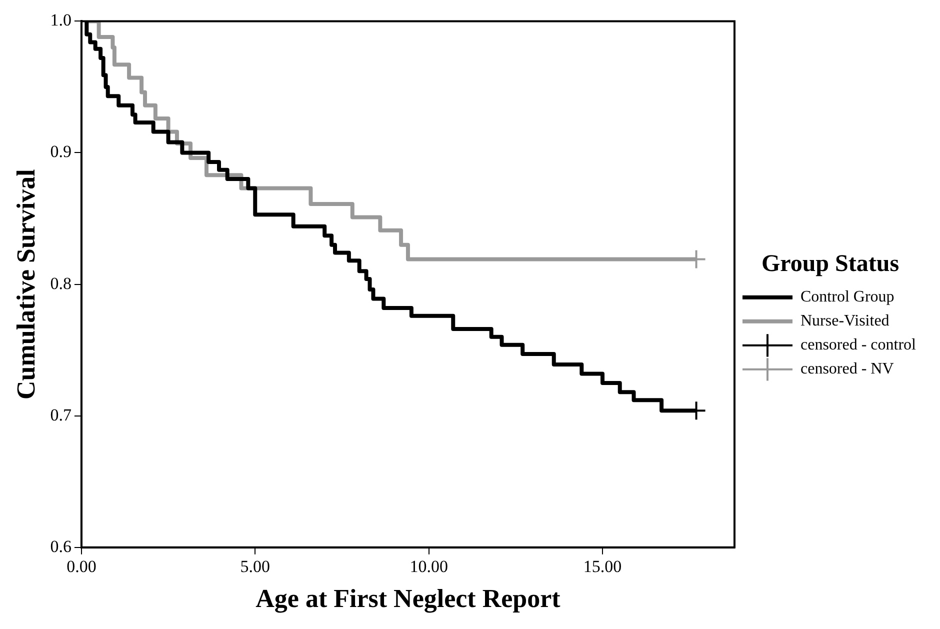  Describe the element at coordinates (61, 414) in the screenshot. I see `y-tick-label: 0.7` at that location.